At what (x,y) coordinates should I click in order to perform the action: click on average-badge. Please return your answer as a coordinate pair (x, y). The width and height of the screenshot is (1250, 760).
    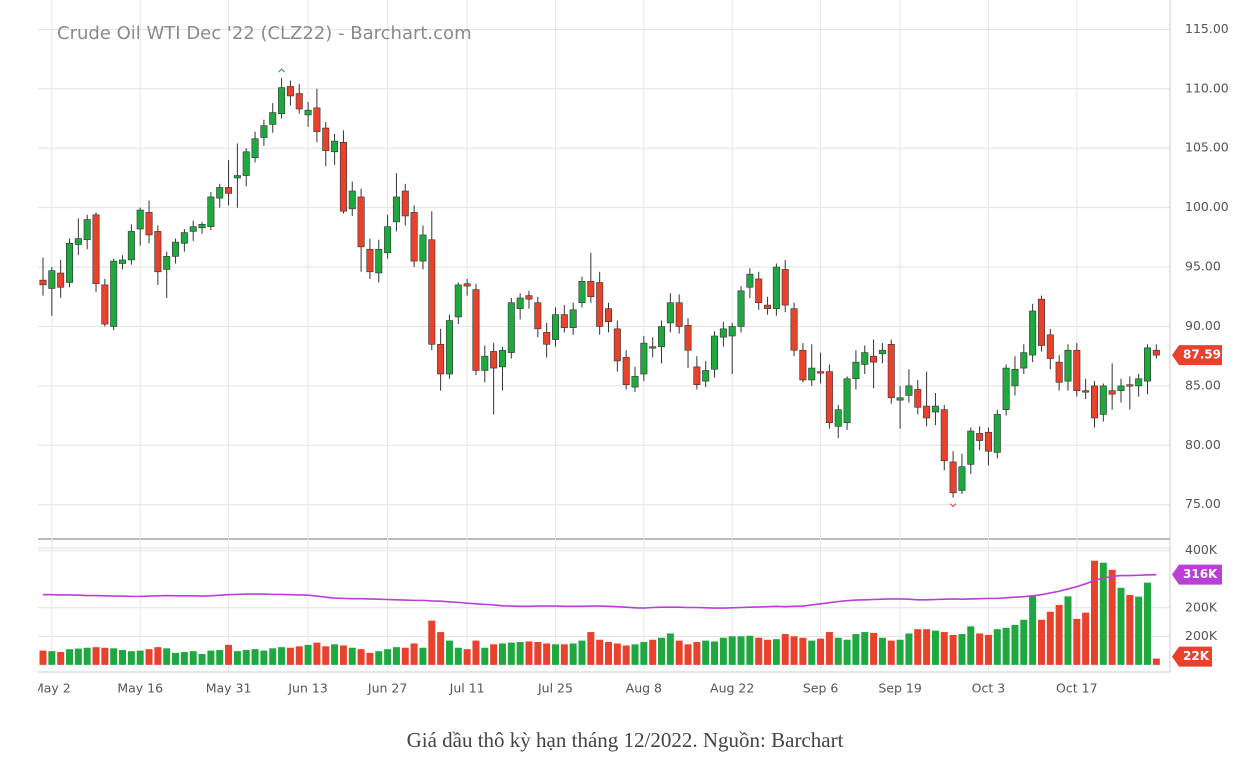
    Looking at the image, I should click on (1197, 574).